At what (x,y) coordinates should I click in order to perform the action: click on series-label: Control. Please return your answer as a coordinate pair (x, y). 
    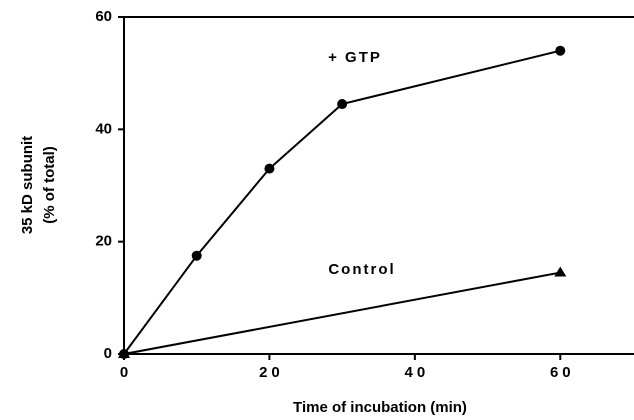
    Looking at the image, I should click on (361, 269).